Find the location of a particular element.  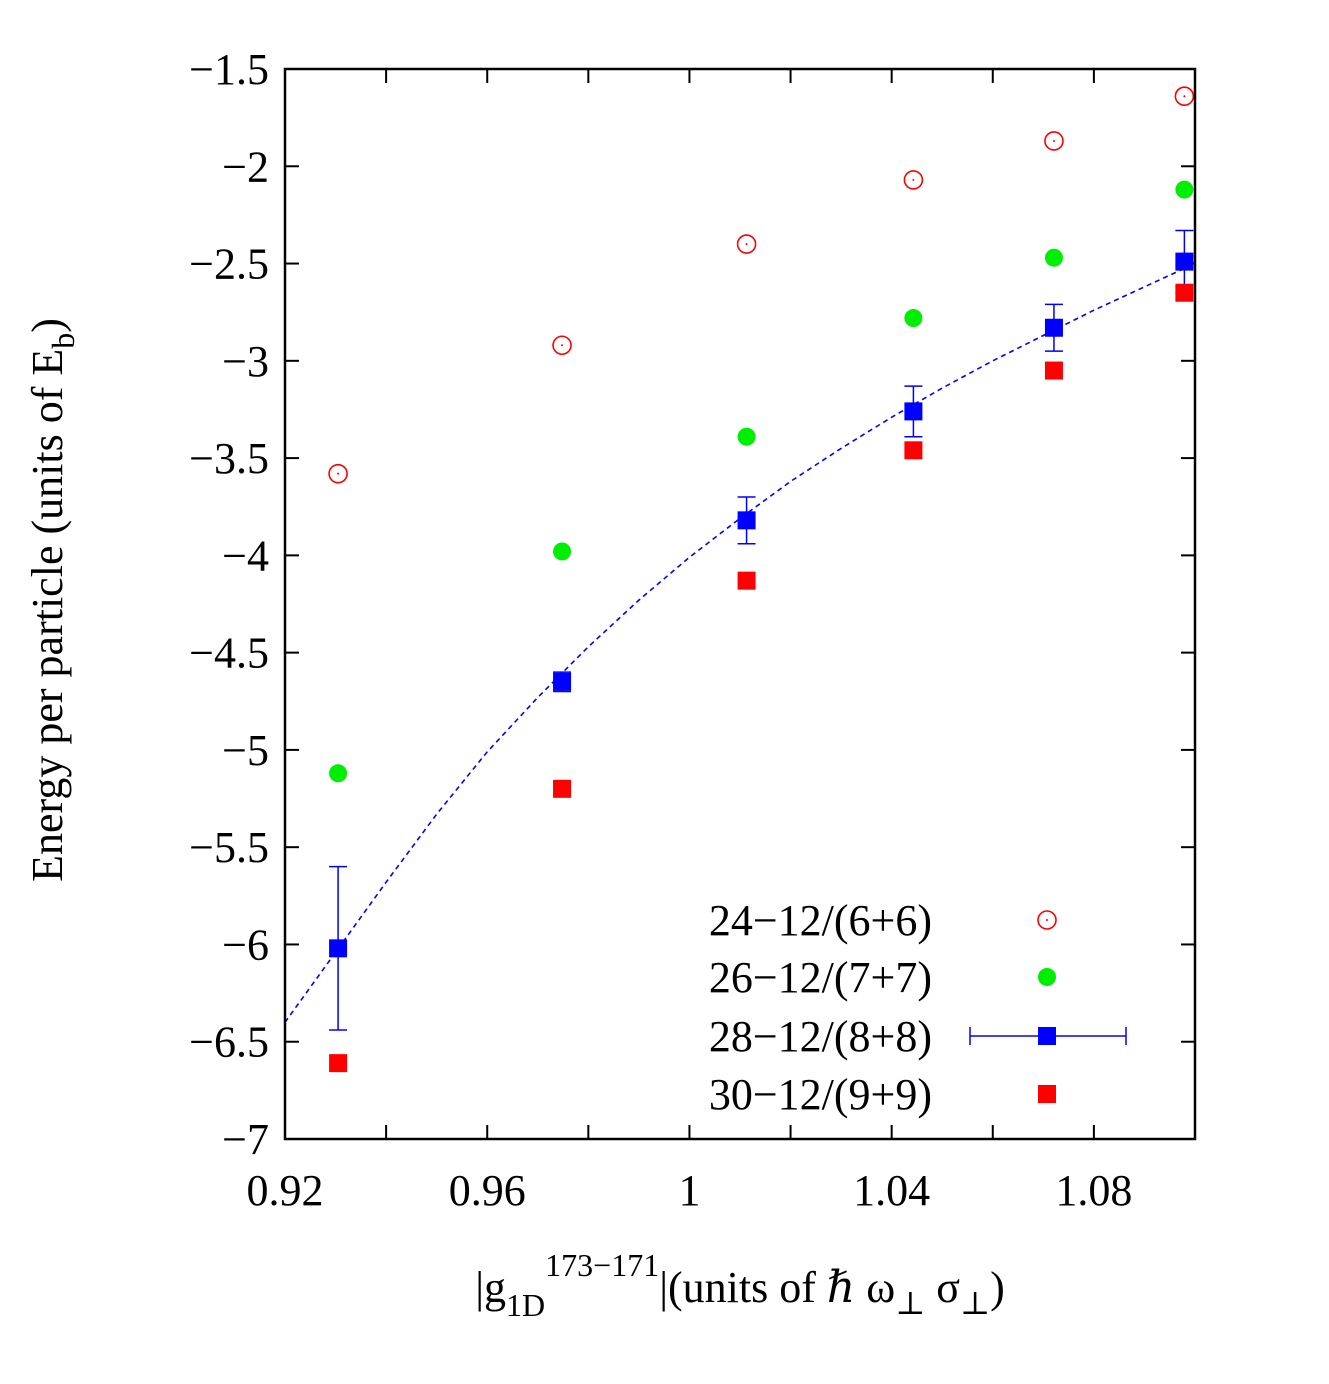

x-axis-label-sup: 173−171 is located at coordinates (602, 1265).